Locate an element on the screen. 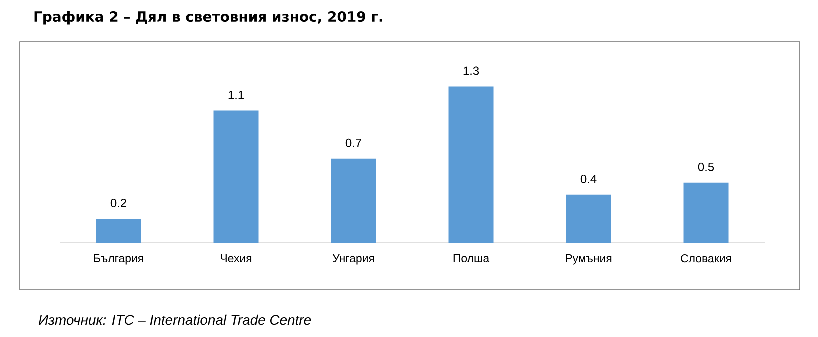  x-tick-label: Унгария is located at coordinates (353, 259).